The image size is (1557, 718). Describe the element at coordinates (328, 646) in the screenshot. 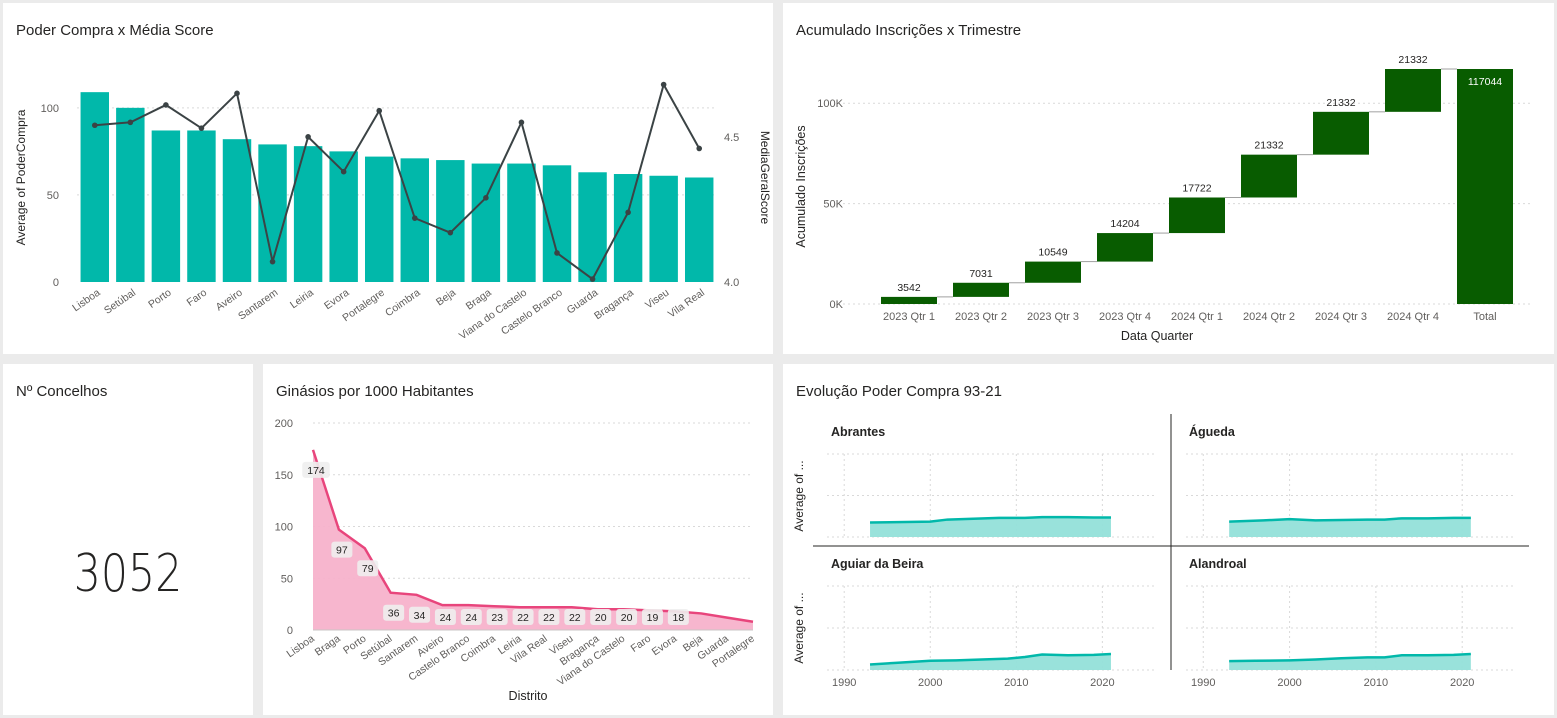

I see `x-tick-label: Braga` at that location.